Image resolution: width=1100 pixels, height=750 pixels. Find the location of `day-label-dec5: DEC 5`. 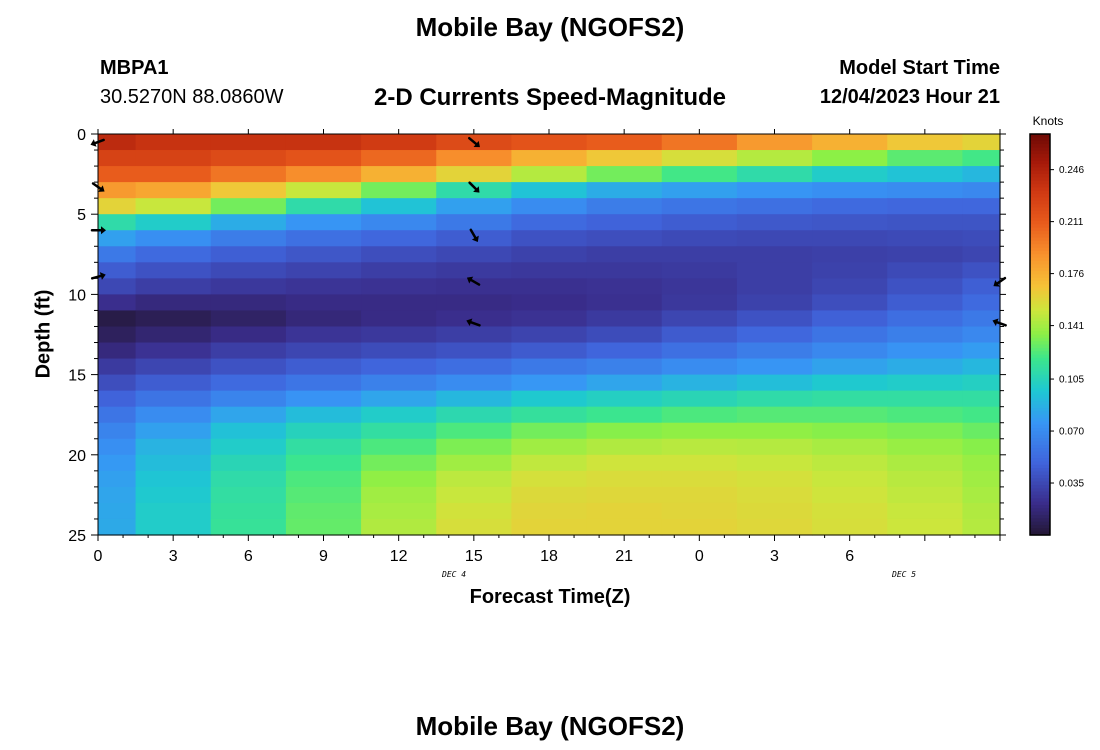

day-label-dec5: DEC 5 is located at coordinates (904, 574).